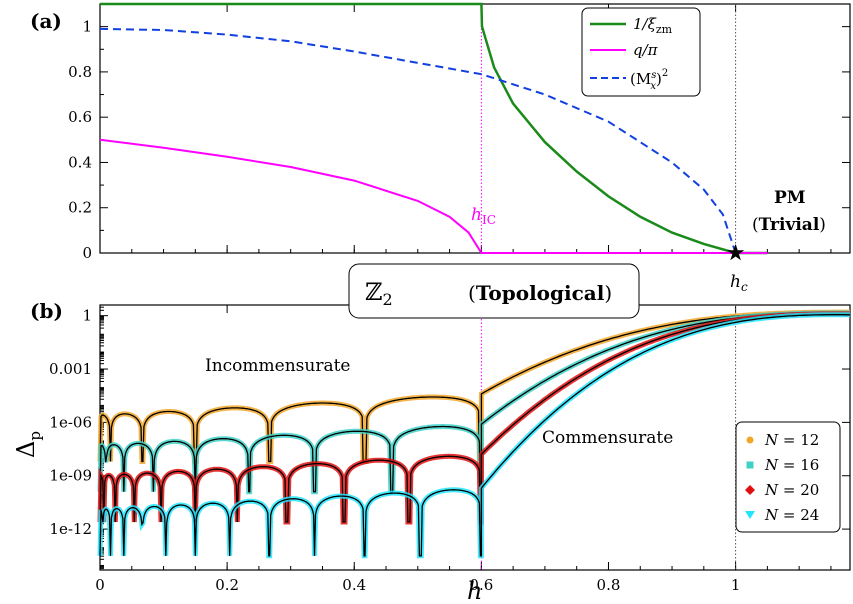 This screenshot has width=853, height=604. Describe the element at coordinates (100, 585) in the screenshot. I see `xtick-label-b: 0` at that location.